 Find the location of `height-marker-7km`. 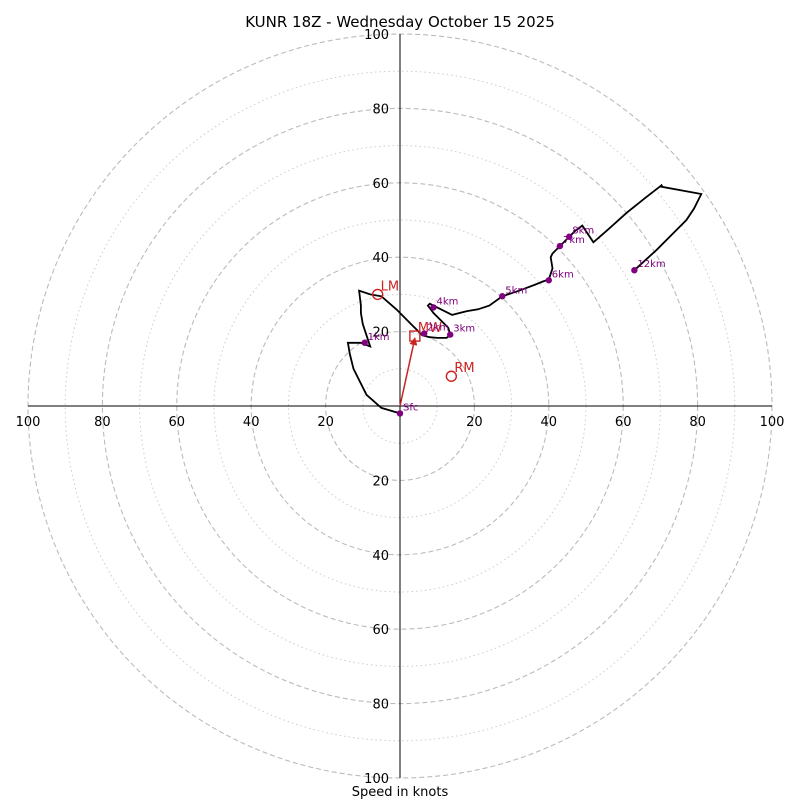

height-marker-7km is located at coordinates (560, 246).